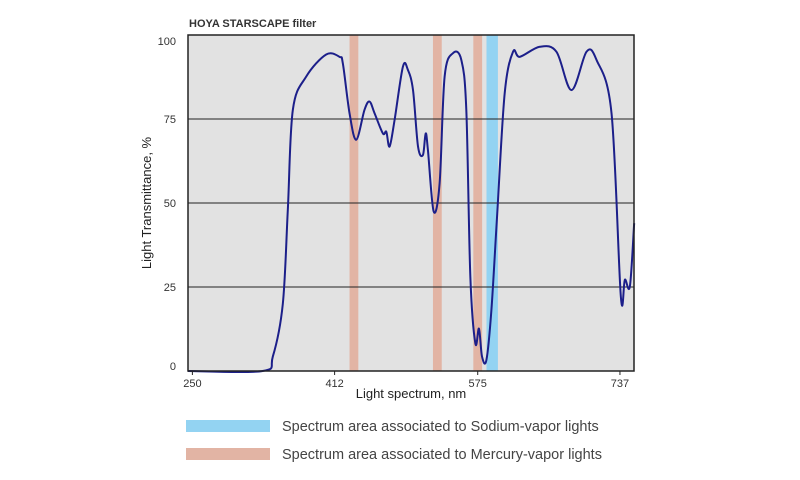  Describe the element at coordinates (167, 42) in the screenshot. I see `y-tick-label: 100` at that location.